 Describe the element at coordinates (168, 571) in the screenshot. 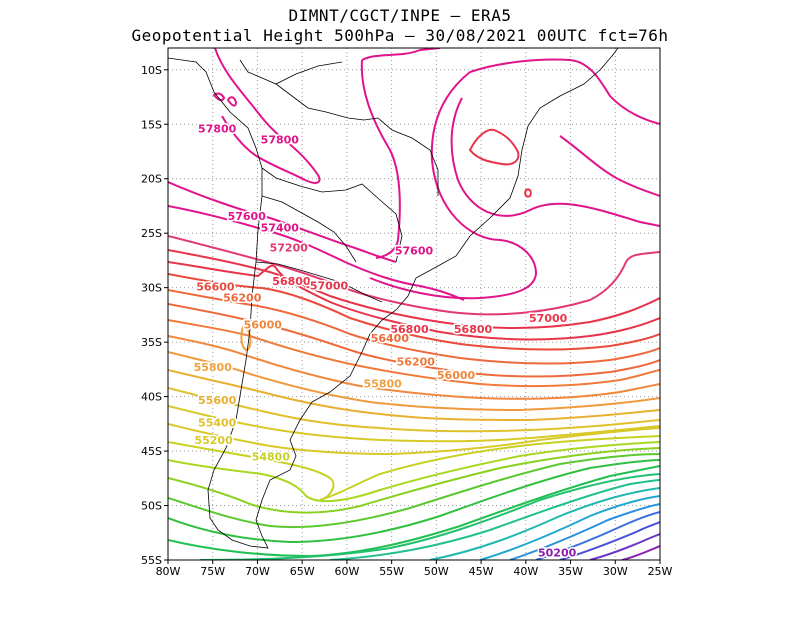

I see `x-tick-label: 80W` at that location.